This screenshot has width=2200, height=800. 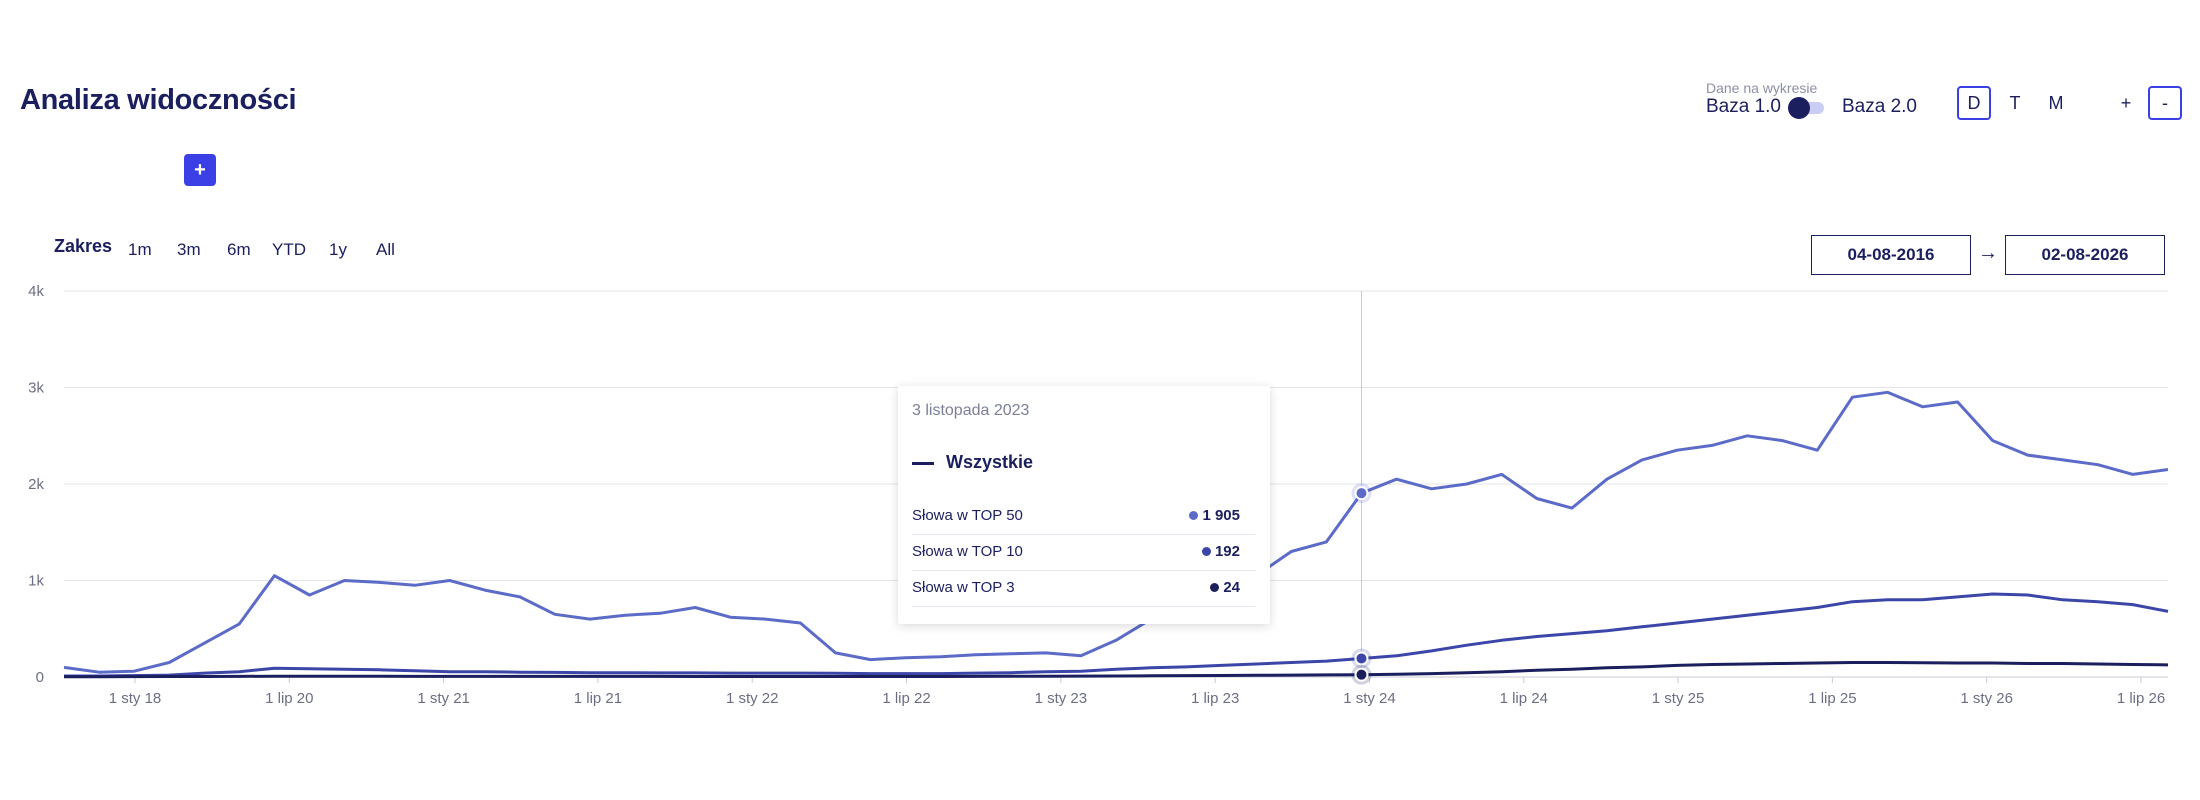 What do you see at coordinates (200, 170) in the screenshot?
I see `add-button: +` at bounding box center [200, 170].